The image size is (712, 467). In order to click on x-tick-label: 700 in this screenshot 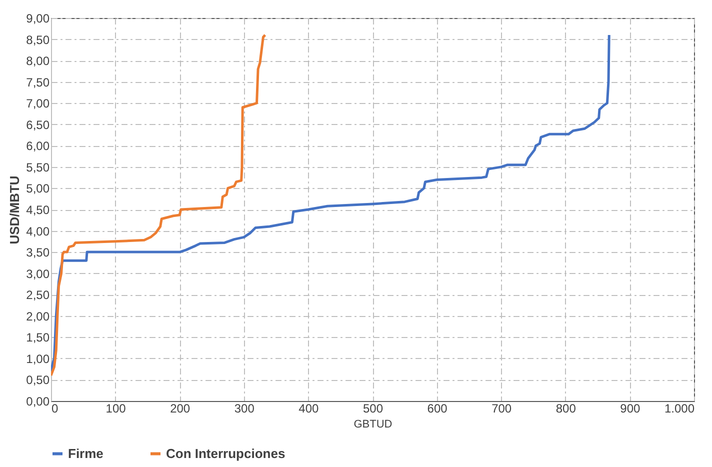, I will do `click(502, 409)`.